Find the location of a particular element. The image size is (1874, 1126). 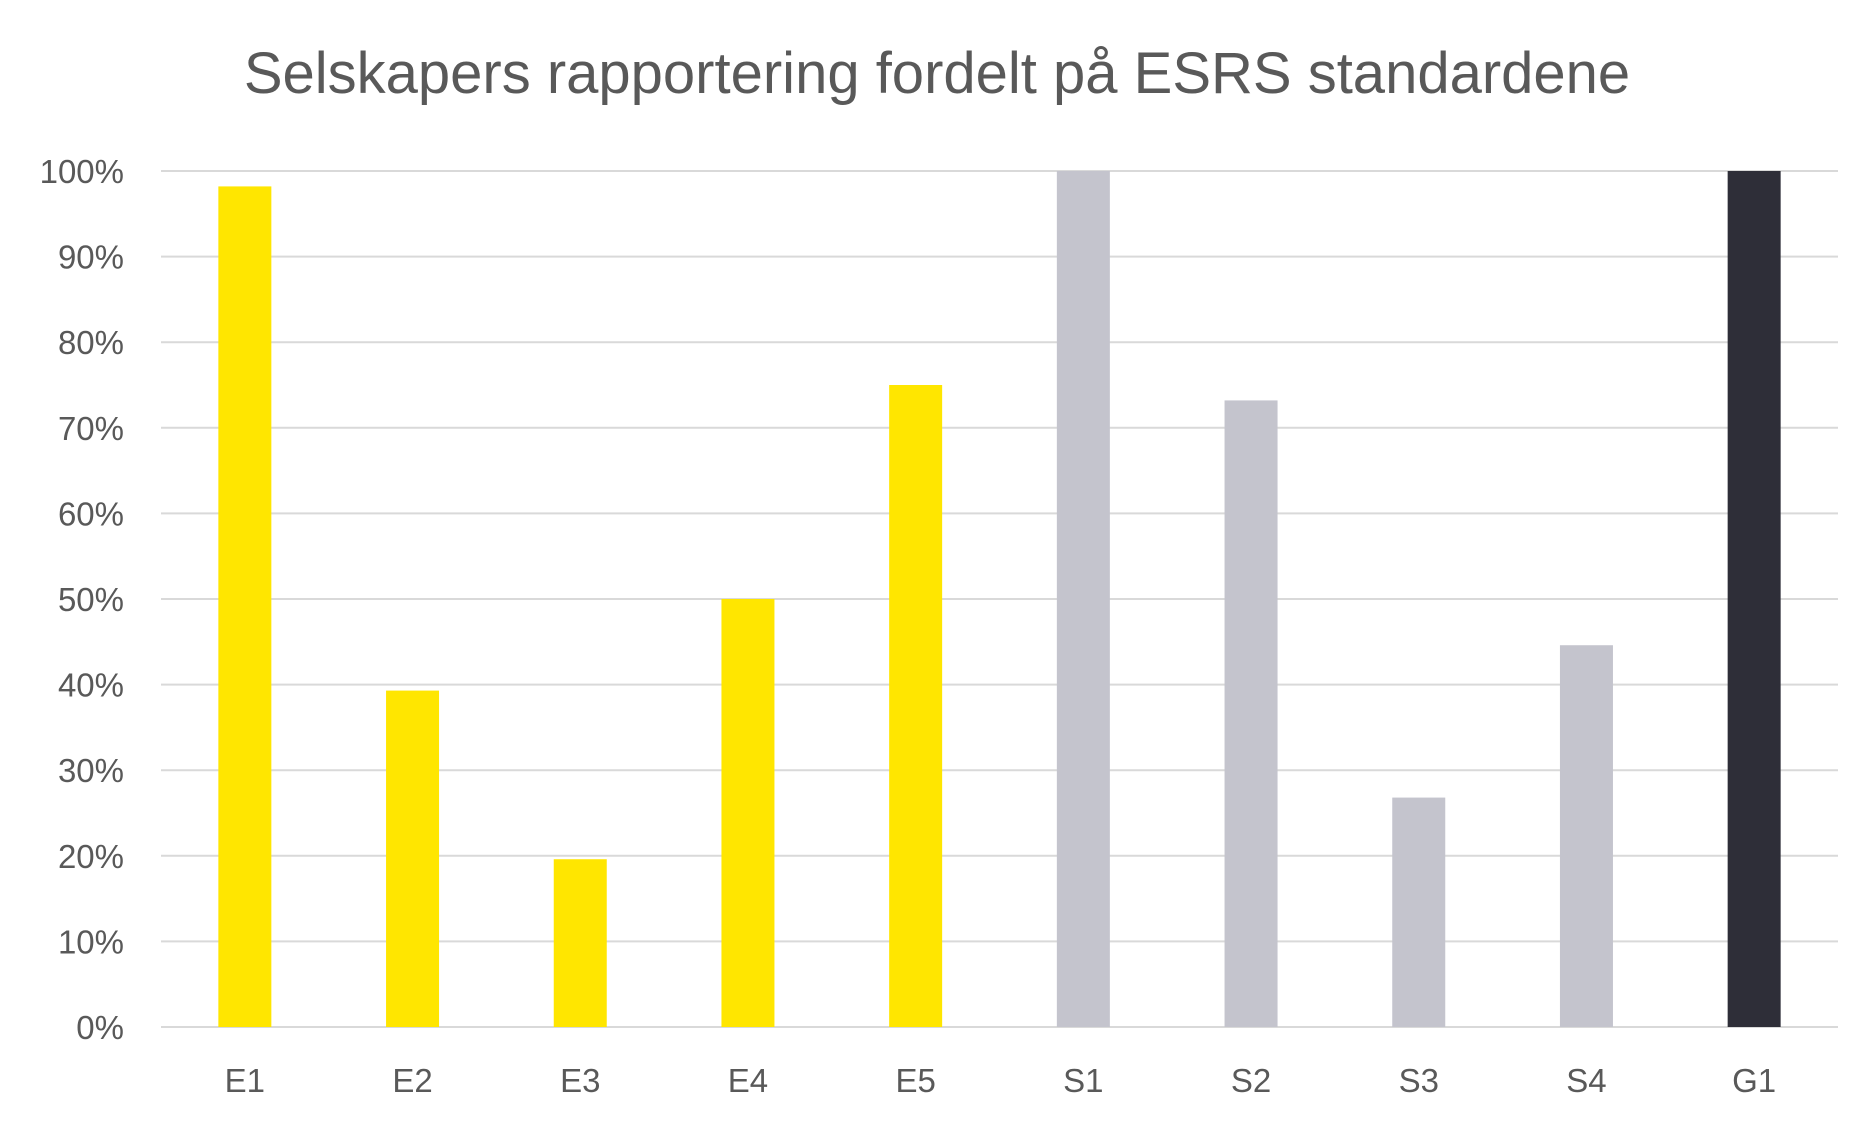

x-tick-label: S2 is located at coordinates (1251, 1080).